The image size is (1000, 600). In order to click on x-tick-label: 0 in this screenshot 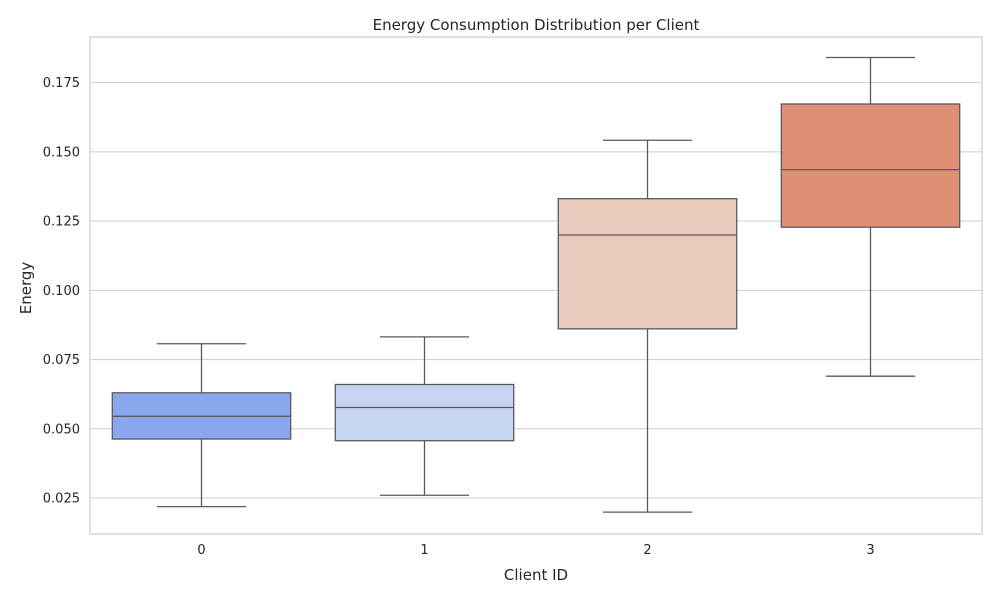, I will do `click(201, 550)`.